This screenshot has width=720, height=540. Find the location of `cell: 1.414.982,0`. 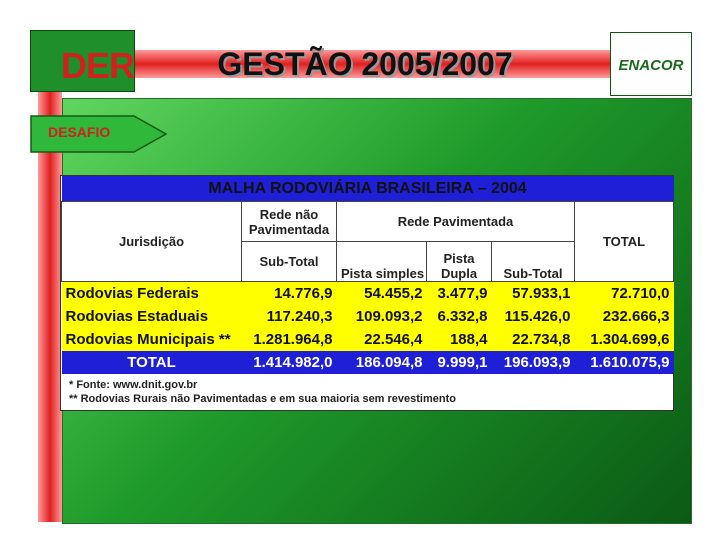

cell: 1.414.982,0 is located at coordinates (289, 362).